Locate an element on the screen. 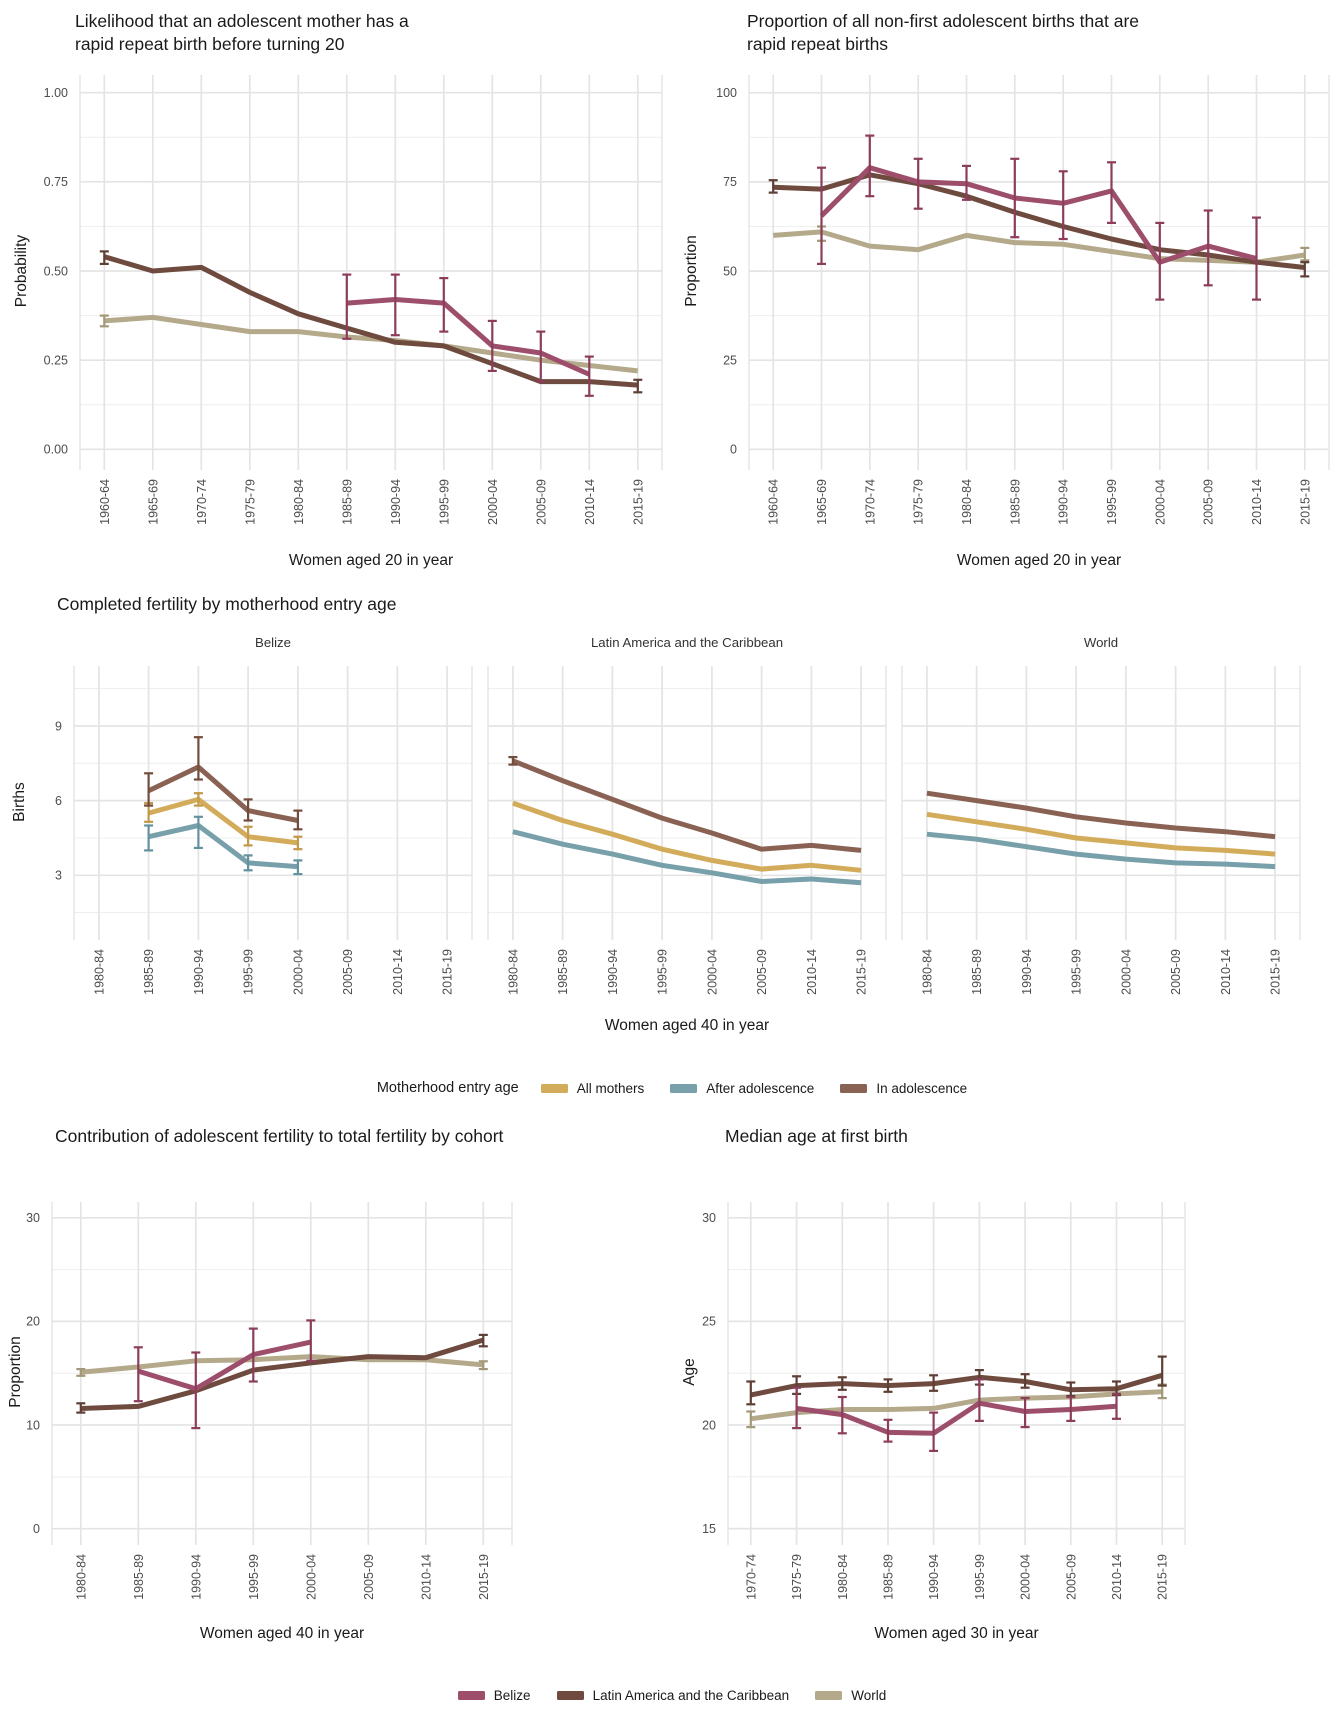 The width and height of the screenshot is (1344, 1728). series-line-latin-america-and-the-caribbean is located at coordinates (370, 321).